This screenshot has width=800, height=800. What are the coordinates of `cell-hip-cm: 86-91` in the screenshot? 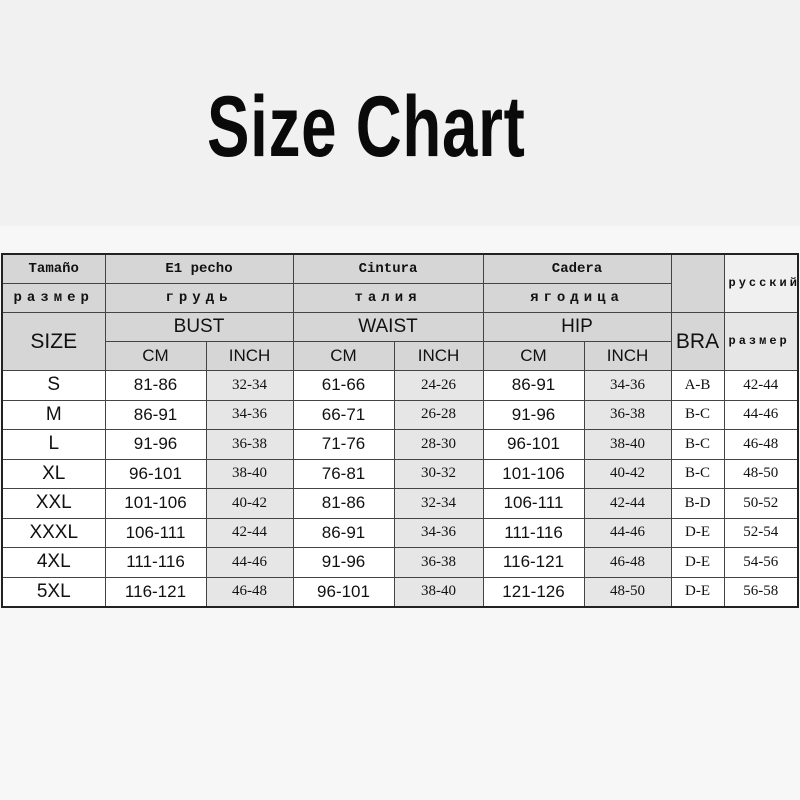 It's located at (533, 385).